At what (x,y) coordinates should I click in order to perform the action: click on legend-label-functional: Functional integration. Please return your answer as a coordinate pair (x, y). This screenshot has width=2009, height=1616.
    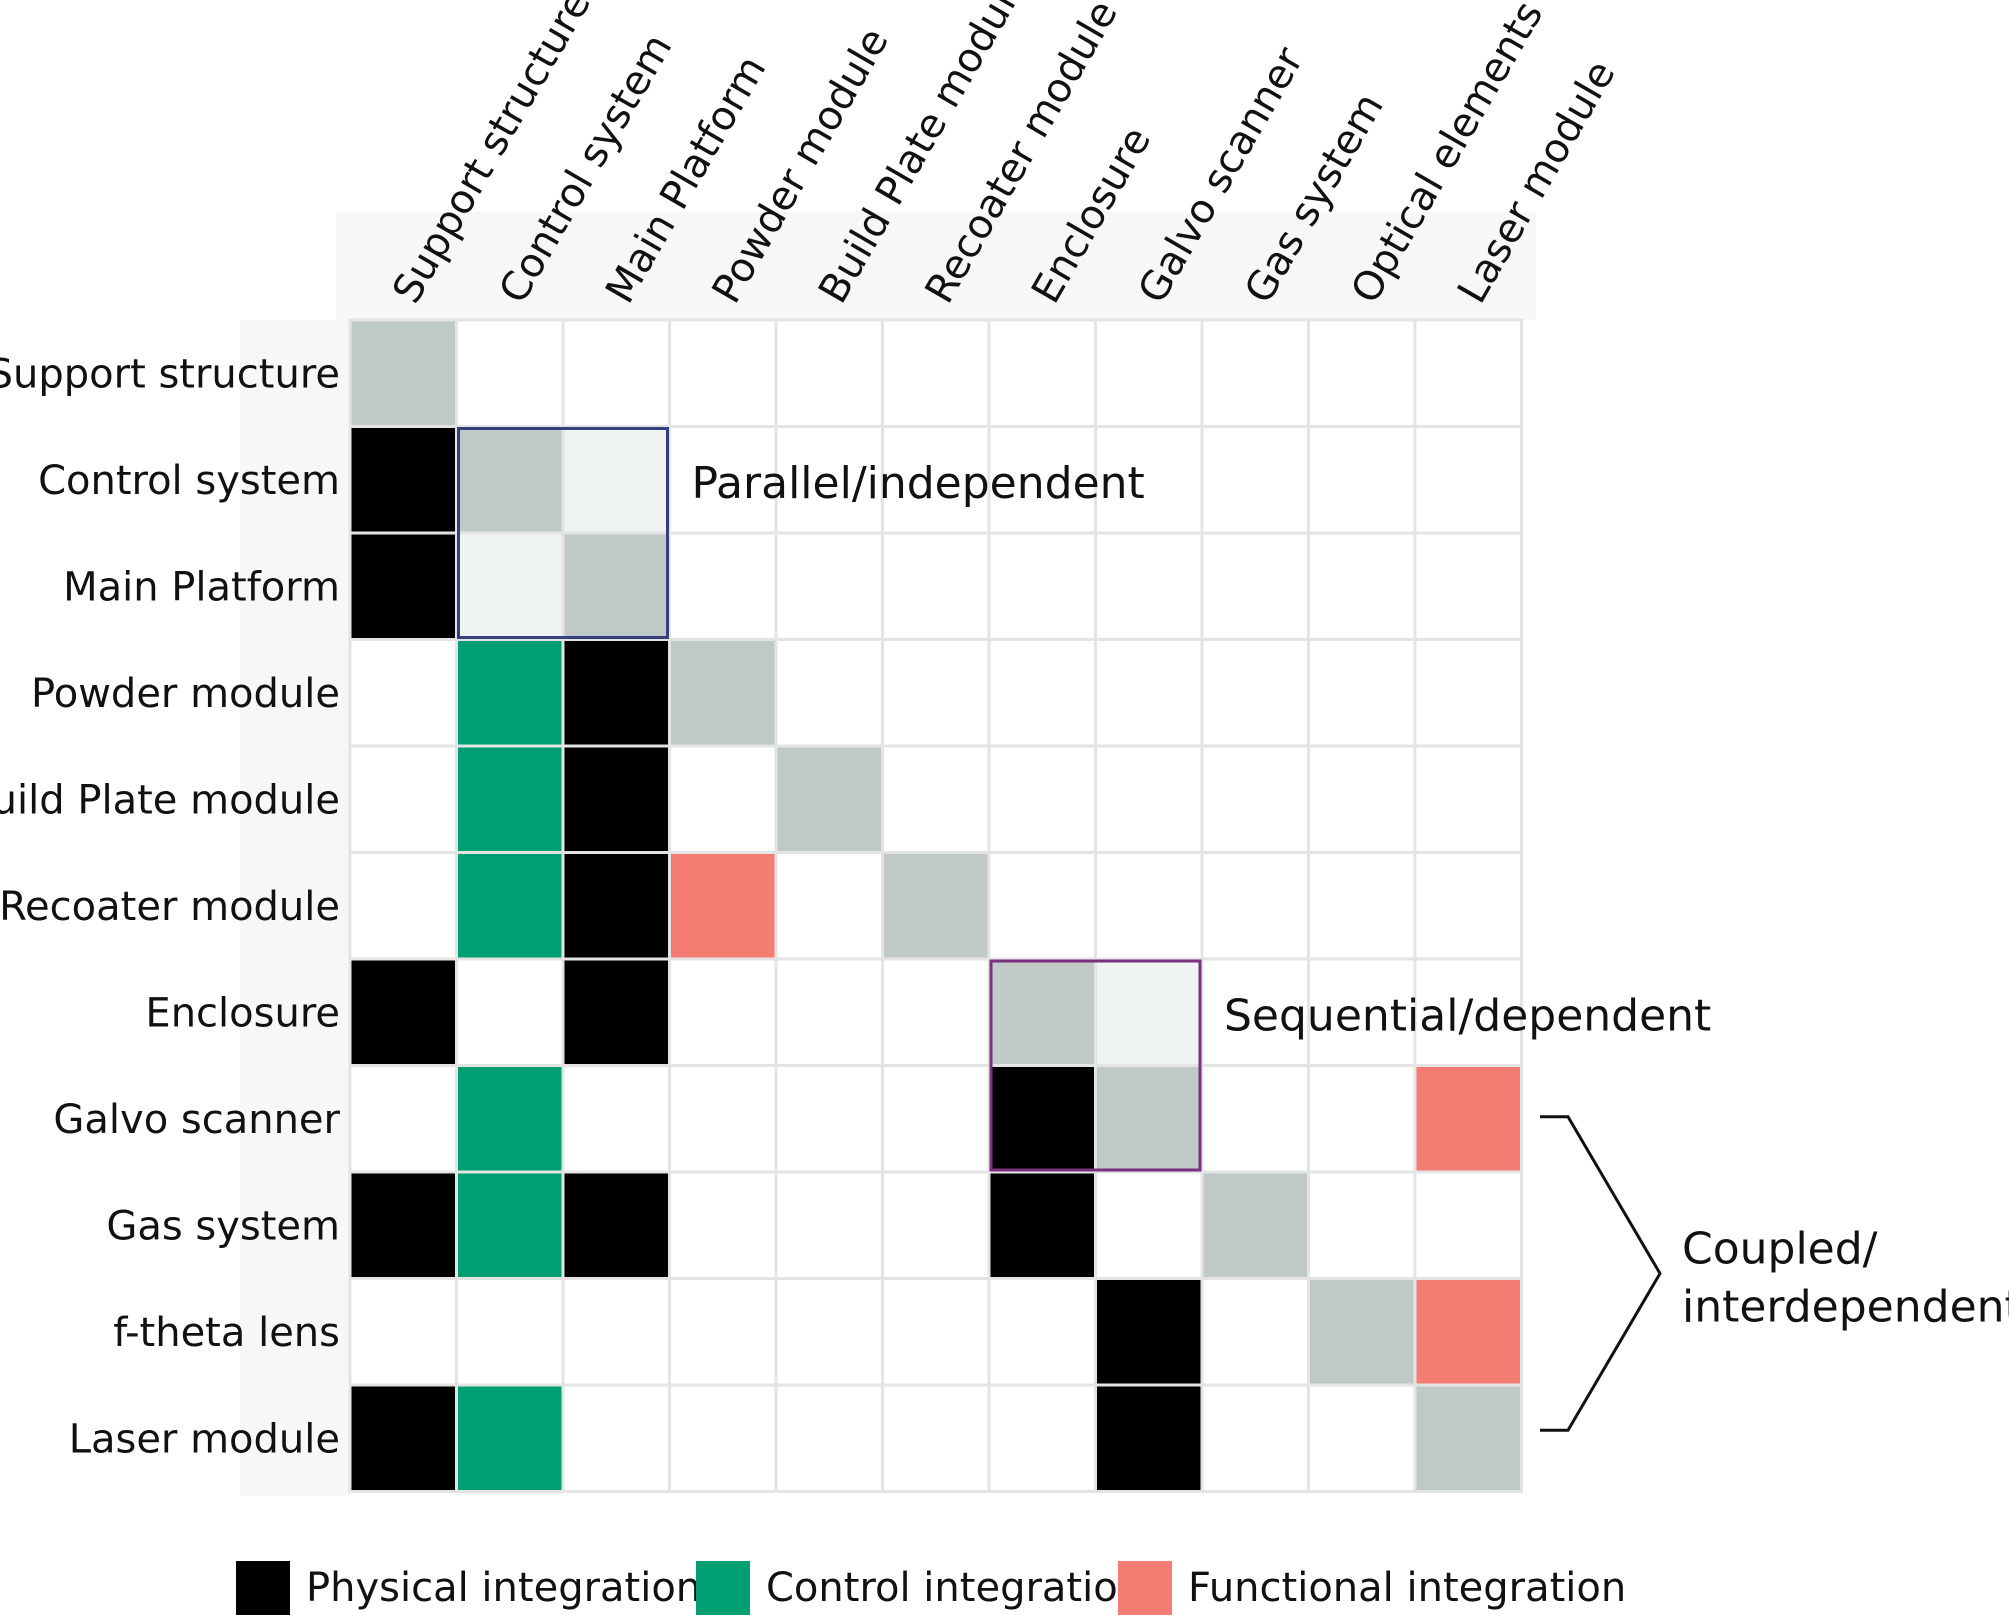
    Looking at the image, I should click on (1407, 1588).